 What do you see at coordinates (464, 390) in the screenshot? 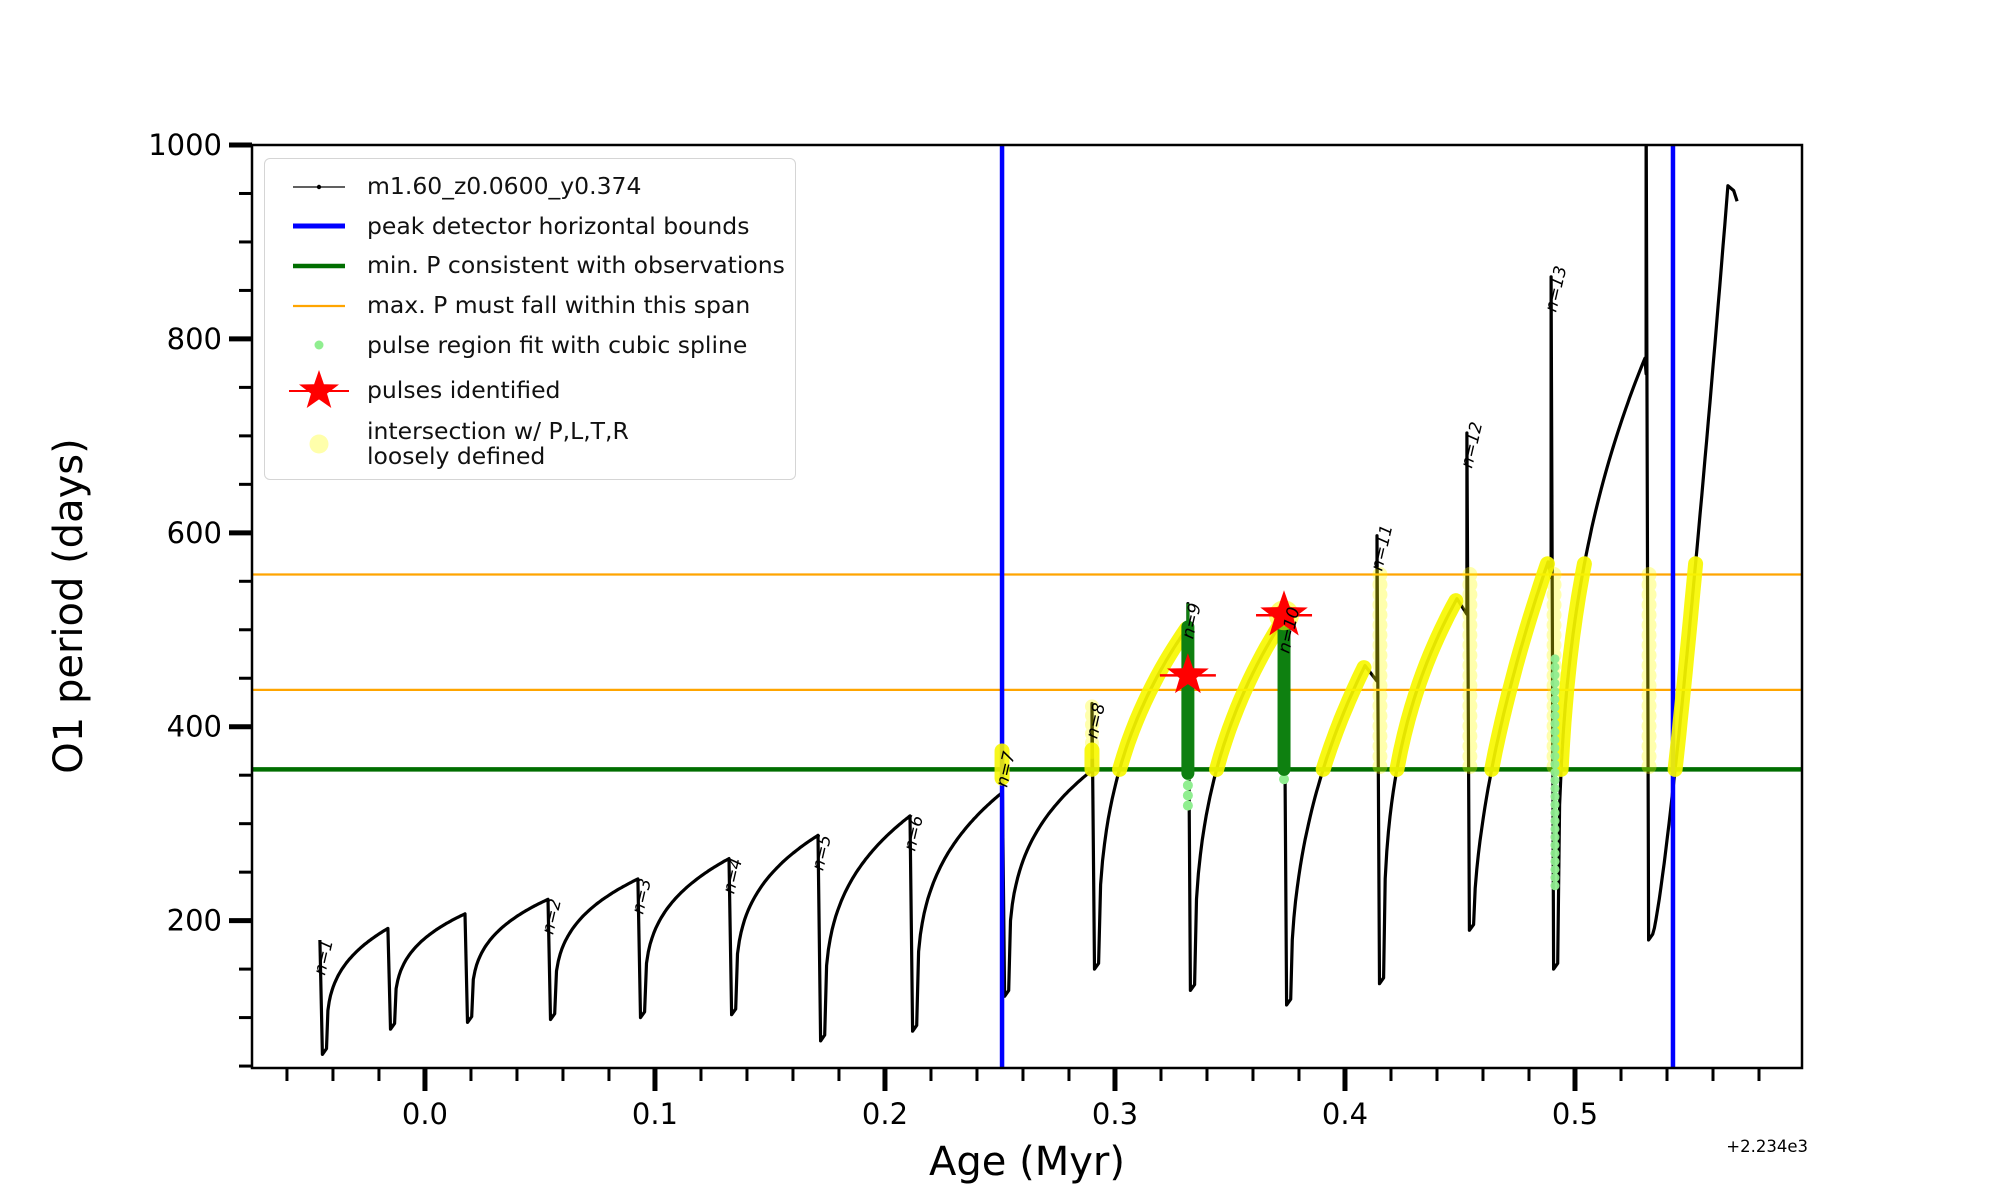
I see `legend-entry-label: pulses identified` at bounding box center [464, 390].